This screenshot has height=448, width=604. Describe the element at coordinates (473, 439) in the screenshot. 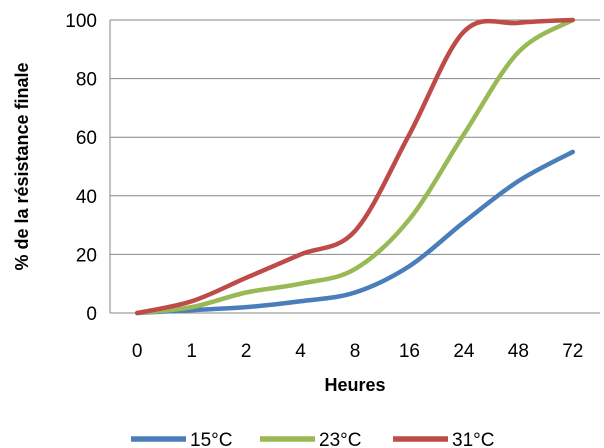

I see `legend-label-2: 31°C` at that location.